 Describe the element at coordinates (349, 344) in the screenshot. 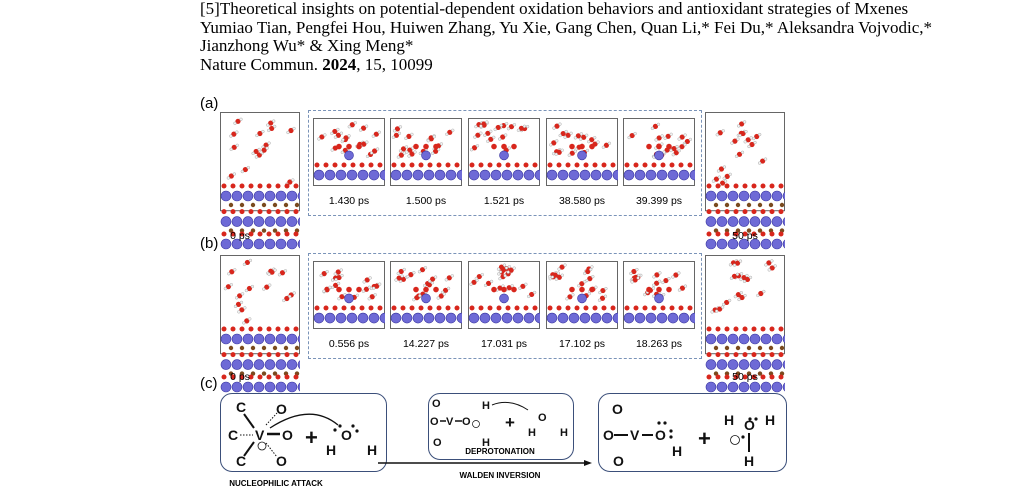

I see `snapshot-time-label: 0.556 ps` at that location.